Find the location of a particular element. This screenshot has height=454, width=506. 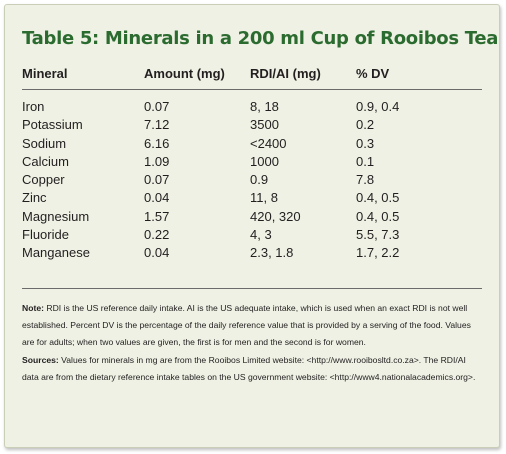

table-row: Sodium 6.16 <2400 0.3 is located at coordinates (252, 144).